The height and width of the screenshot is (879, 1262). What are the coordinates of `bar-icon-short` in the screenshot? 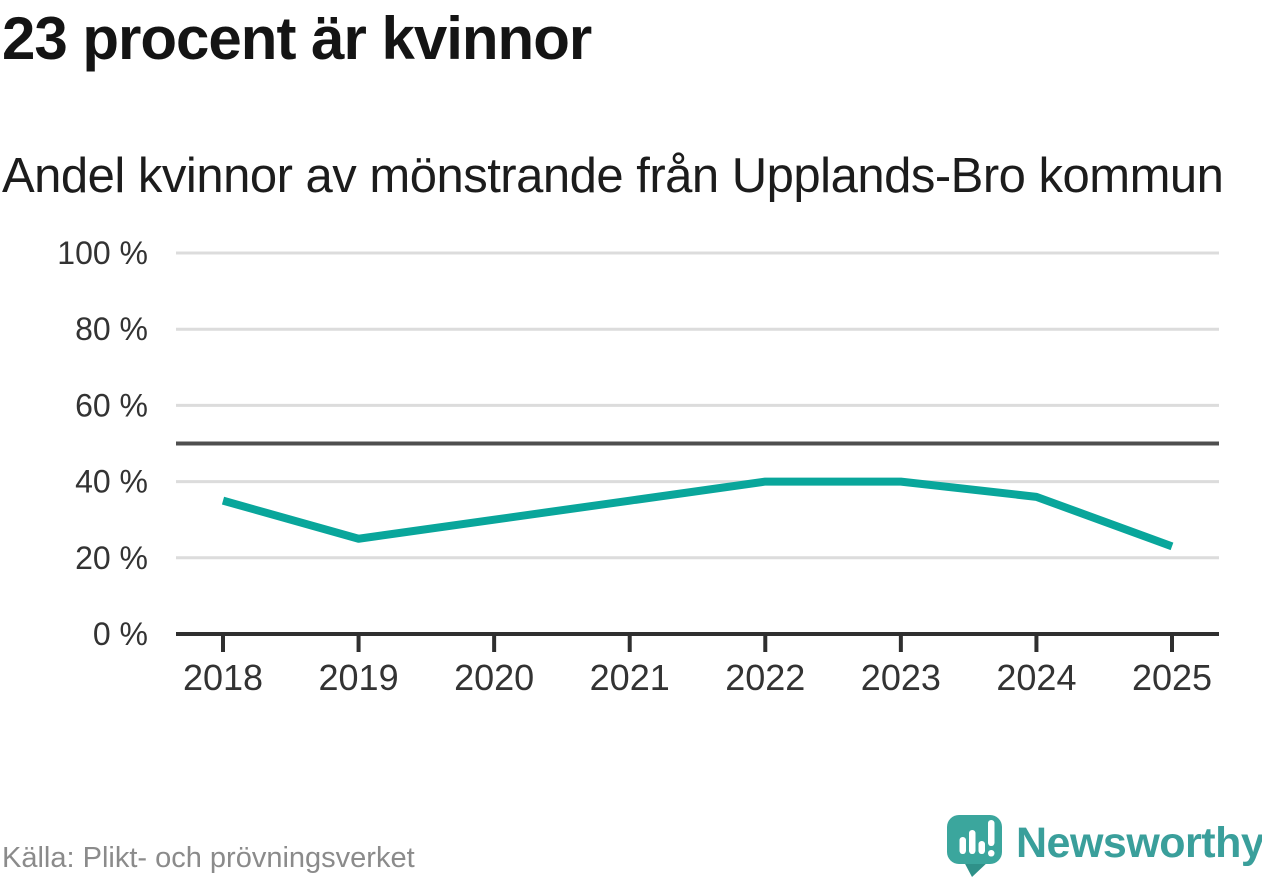 It's located at (962, 845).